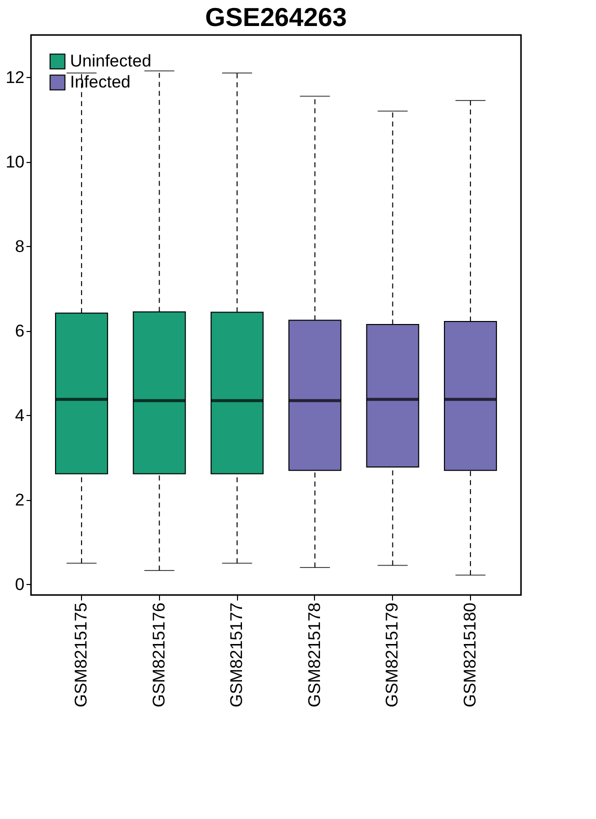 The image size is (596, 819). Describe the element at coordinates (236, 655) in the screenshot. I see `x-tick-label: GSM8215177` at that location.